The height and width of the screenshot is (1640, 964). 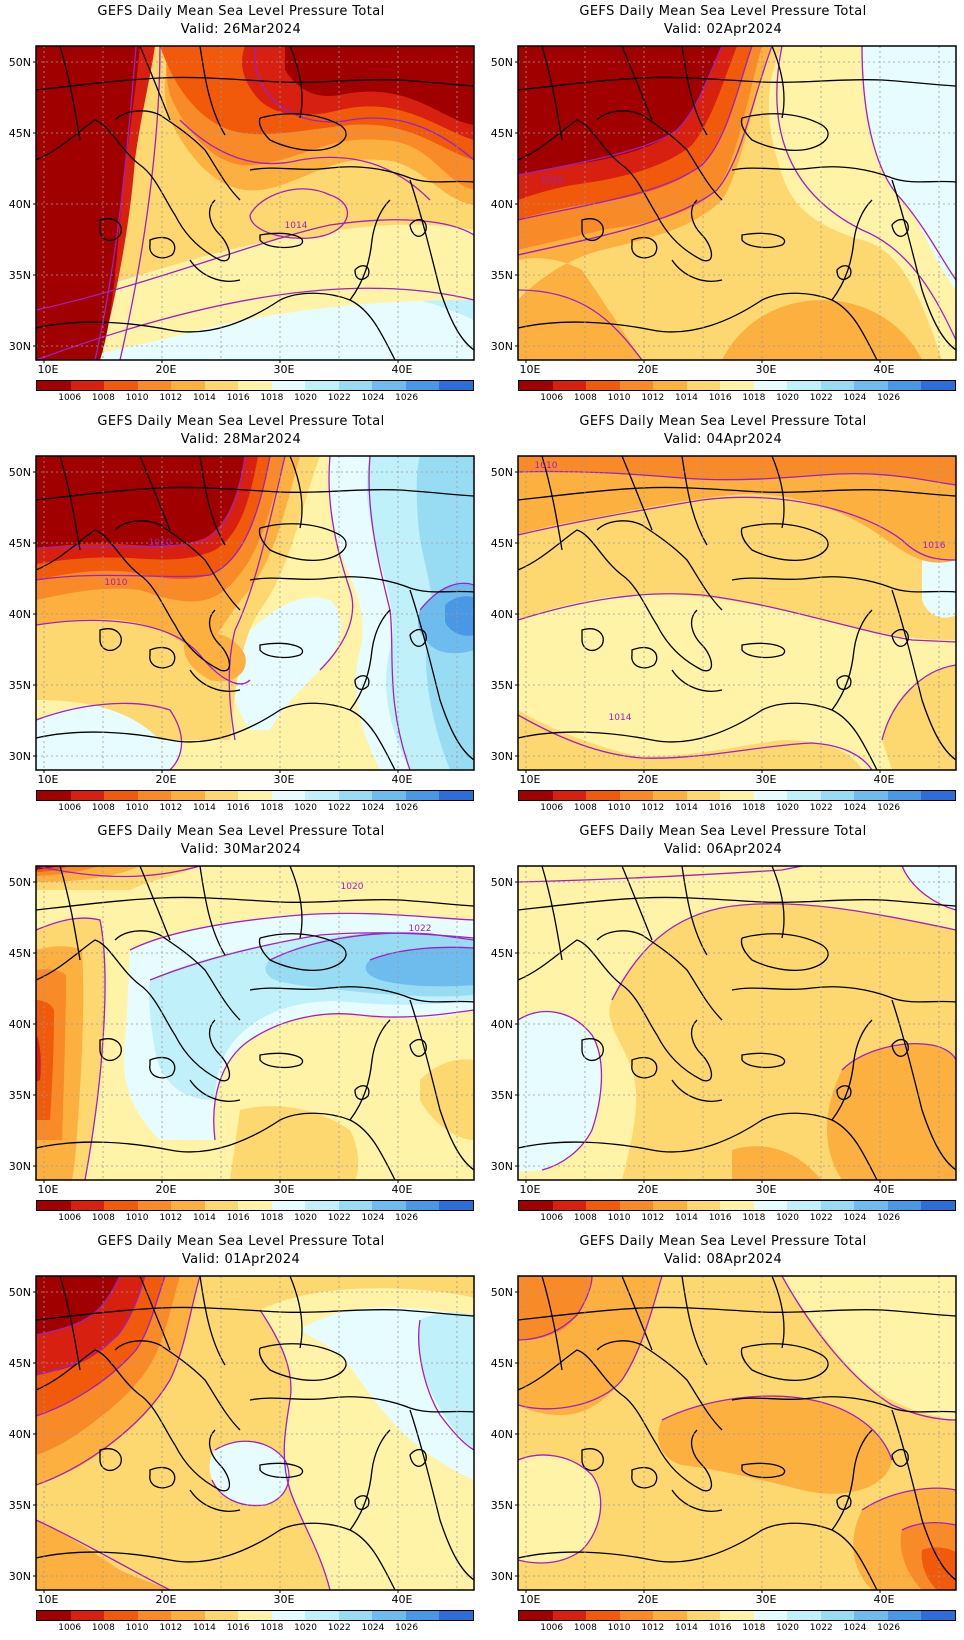 I want to click on latitude-label: 50N, so click(x=20, y=1292).